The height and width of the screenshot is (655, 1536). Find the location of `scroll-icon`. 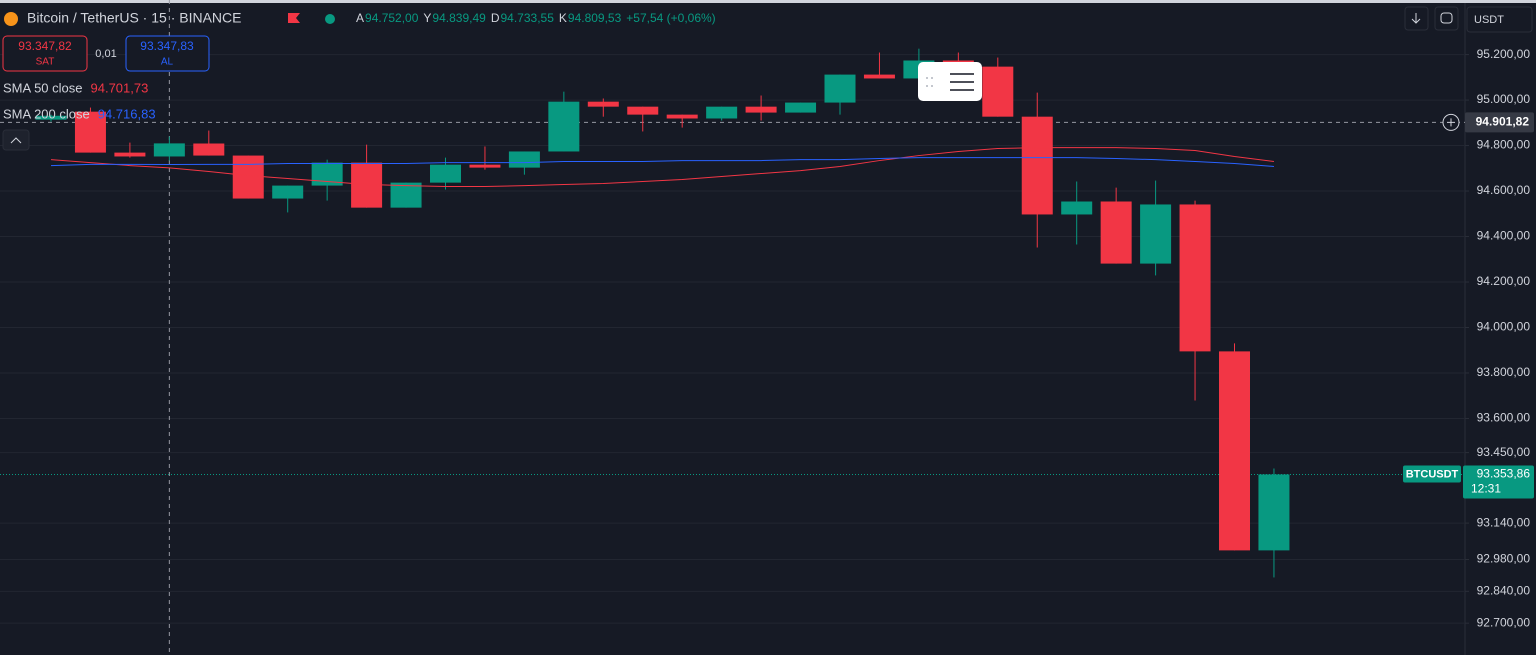

scroll-icon is located at coordinates (1416, 18).